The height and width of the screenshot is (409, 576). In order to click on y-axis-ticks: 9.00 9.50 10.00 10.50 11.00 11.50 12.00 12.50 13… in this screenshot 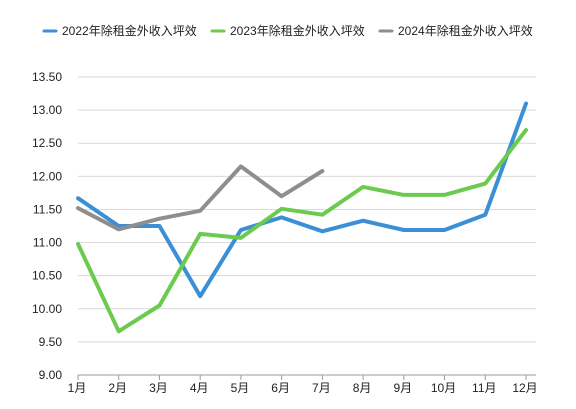, I will do `click(47, 226)`.